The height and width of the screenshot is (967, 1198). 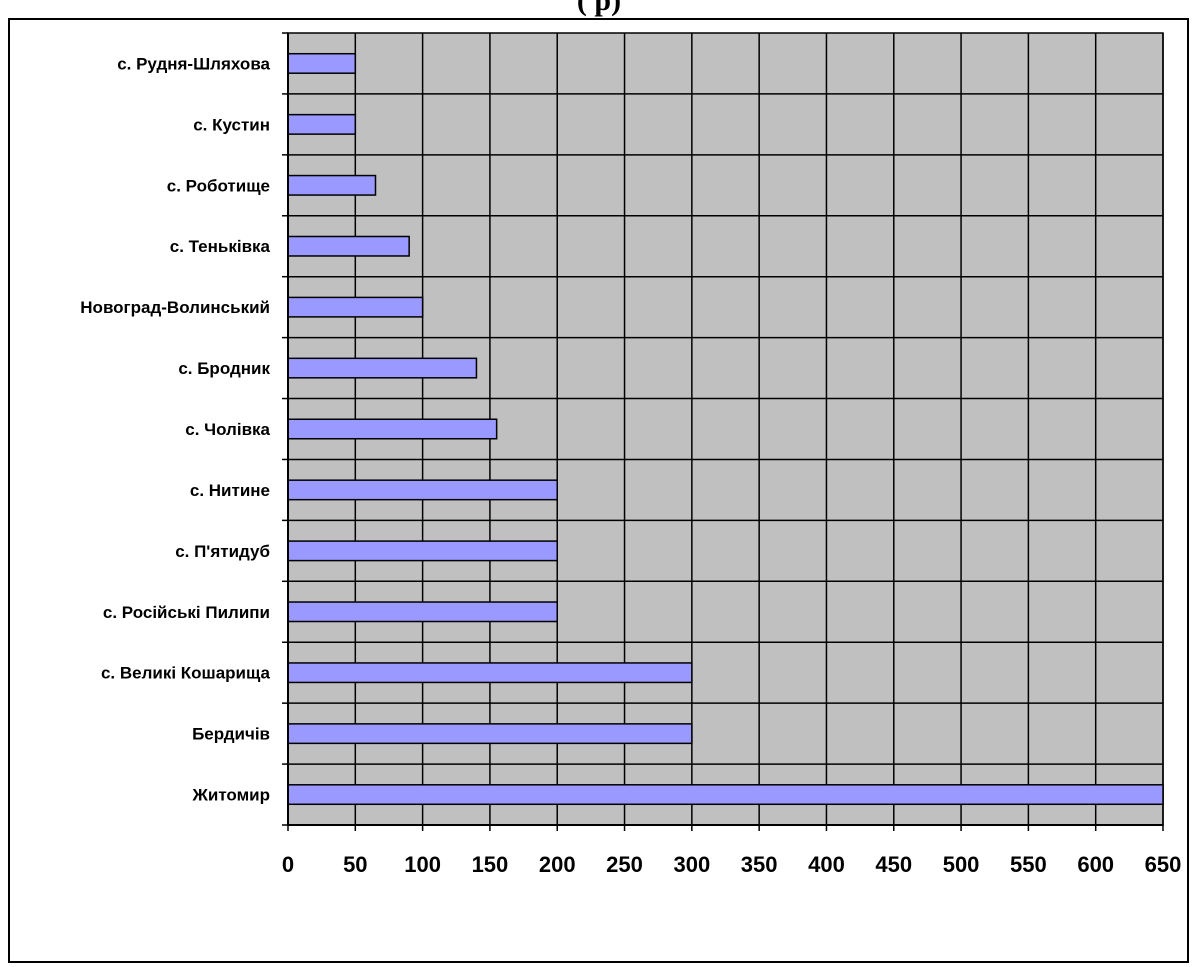 I want to click on x-tick-label: 300, so click(x=691, y=864).